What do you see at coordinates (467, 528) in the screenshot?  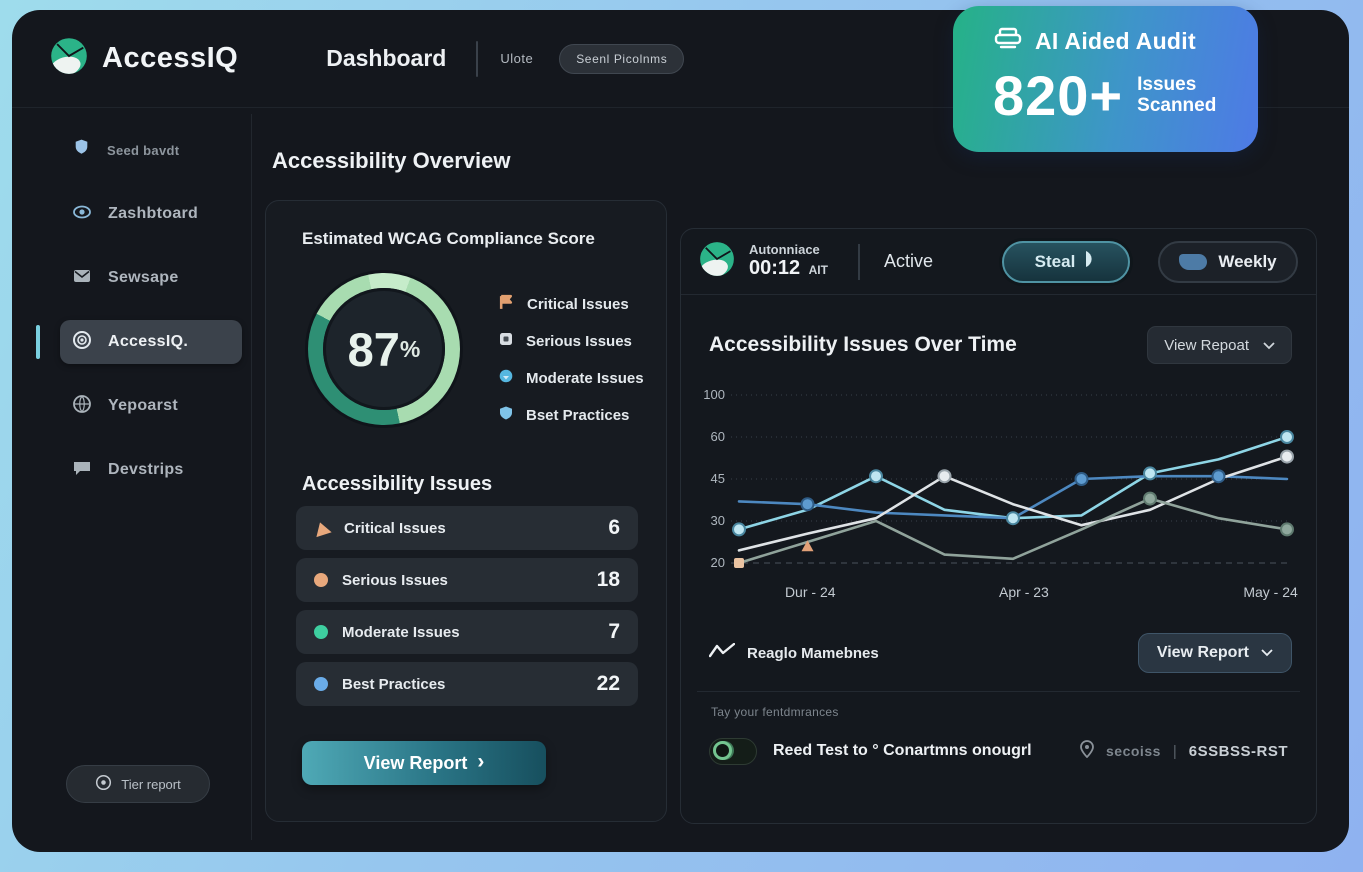 I see `issue-row-critical: Critical Issues 6` at bounding box center [467, 528].